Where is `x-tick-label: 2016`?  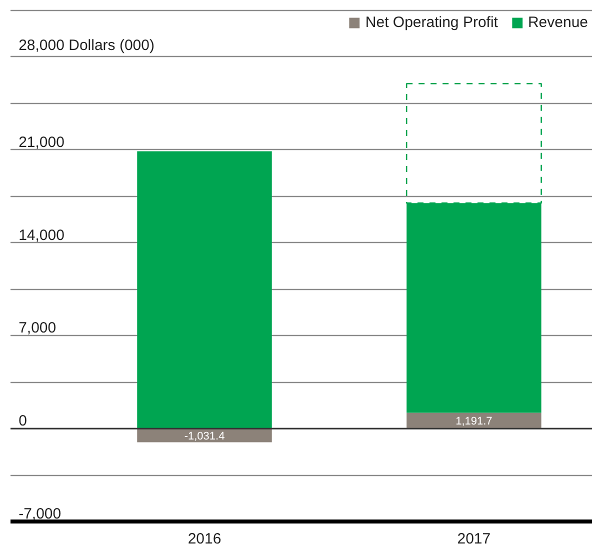 x-tick-label: 2016 is located at coordinates (205, 539).